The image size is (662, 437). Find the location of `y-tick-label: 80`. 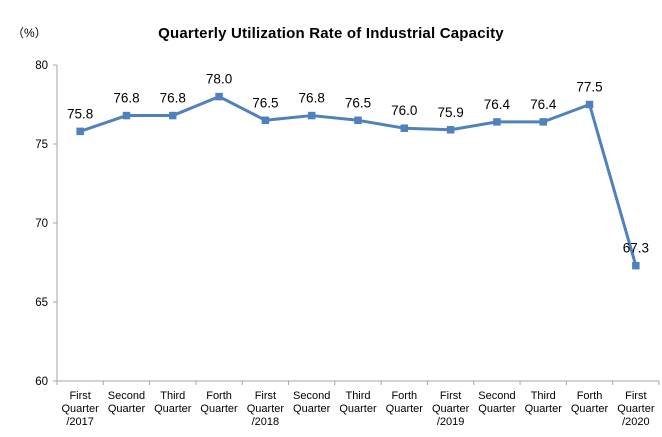

y-tick-label: 80 is located at coordinates (41, 66).